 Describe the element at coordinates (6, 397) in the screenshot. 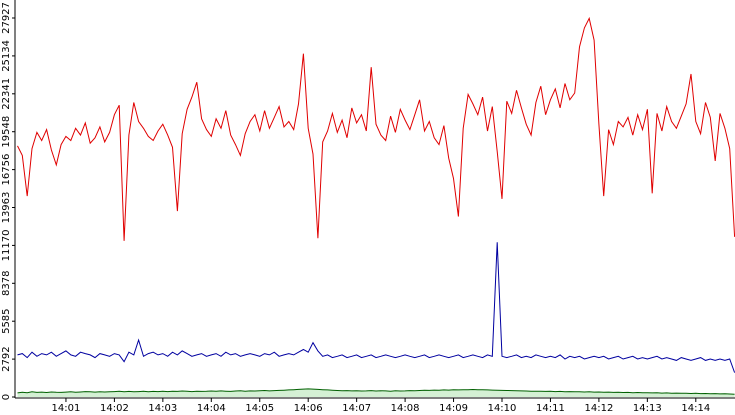

I see `y-tick-label: 0` at that location.